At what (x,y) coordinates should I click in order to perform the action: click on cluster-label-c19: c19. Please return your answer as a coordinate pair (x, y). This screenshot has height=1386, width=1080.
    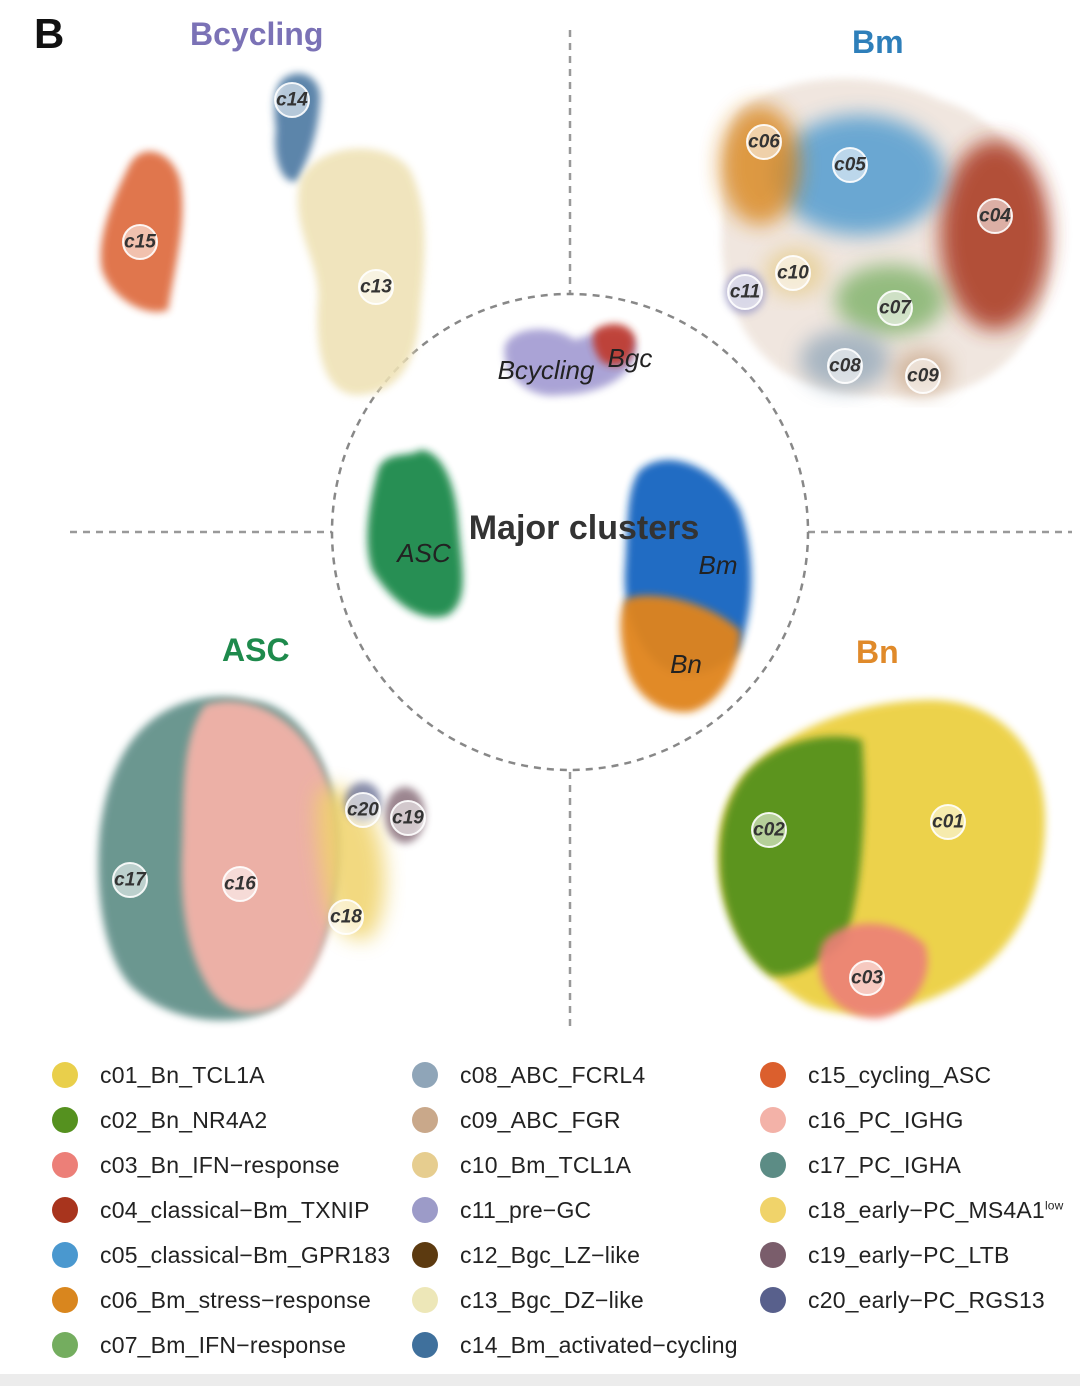
    Looking at the image, I should click on (408, 818).